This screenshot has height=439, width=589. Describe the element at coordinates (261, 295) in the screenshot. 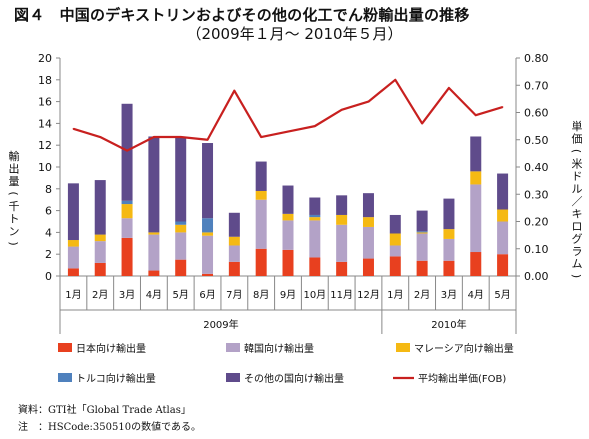

I see `x-tick-label: 8月` at that location.